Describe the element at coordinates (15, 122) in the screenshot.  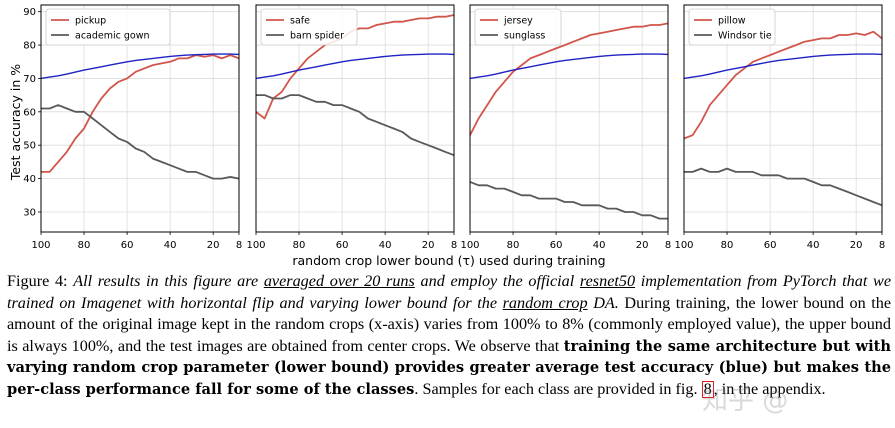
I see `shared-y-axis-label: Test accuracy in %` at that location.